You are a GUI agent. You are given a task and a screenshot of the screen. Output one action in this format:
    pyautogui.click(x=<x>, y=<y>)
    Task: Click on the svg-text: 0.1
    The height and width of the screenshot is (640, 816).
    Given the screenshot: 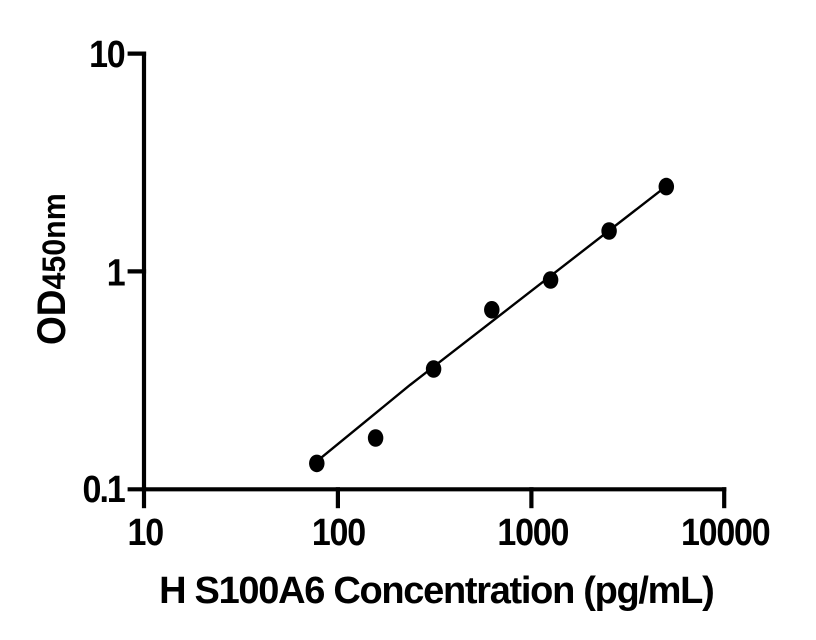 What is the action you would take?
    pyautogui.click(x=104, y=489)
    